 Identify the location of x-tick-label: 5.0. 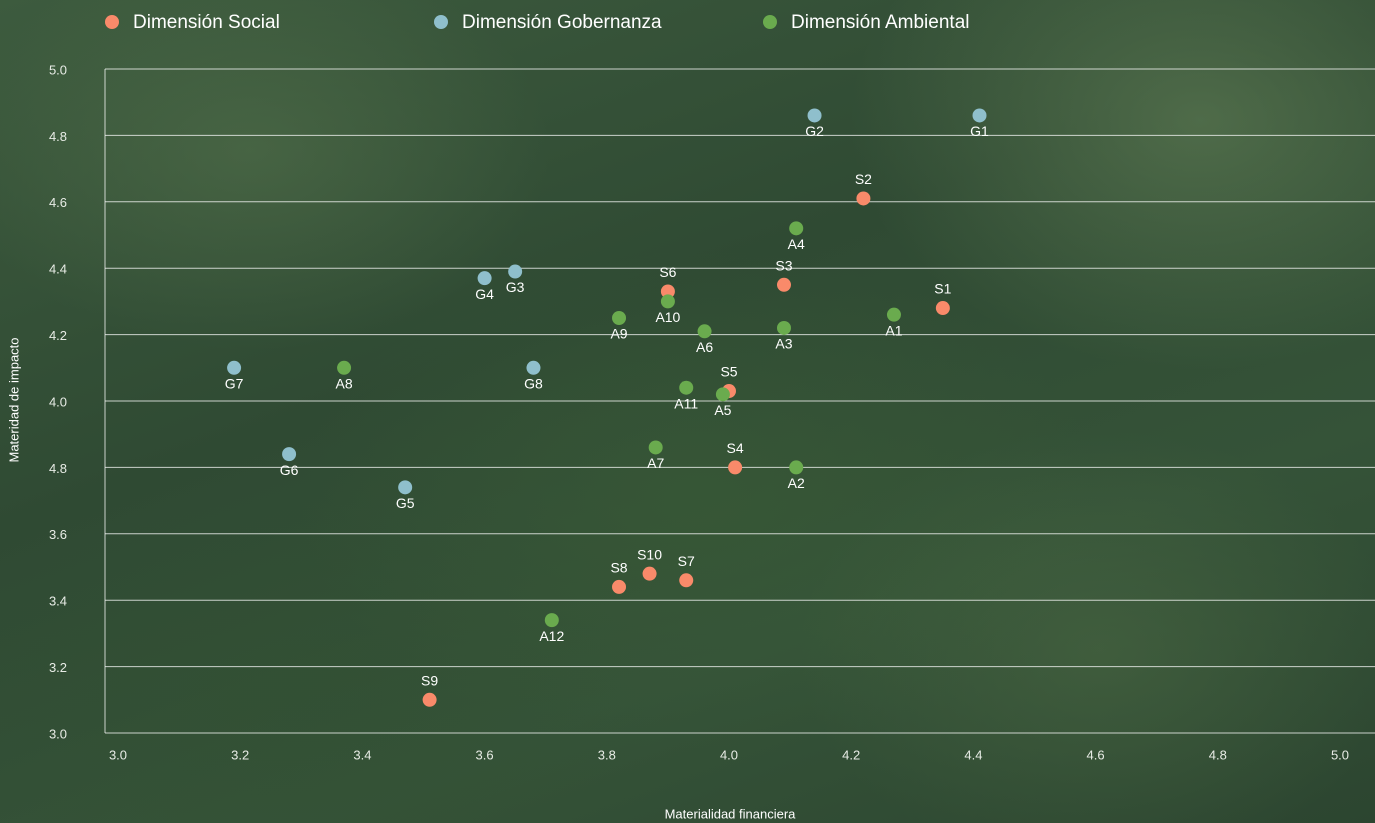
(1340, 754).